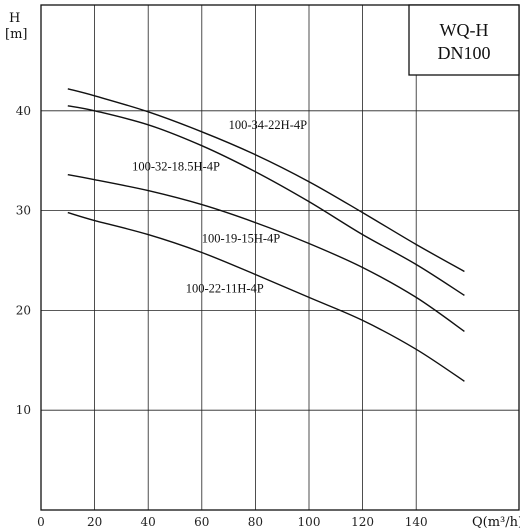 This screenshot has width=520, height=529. Describe the element at coordinates (23, 410) in the screenshot. I see `y-tick-label: 10` at that location.